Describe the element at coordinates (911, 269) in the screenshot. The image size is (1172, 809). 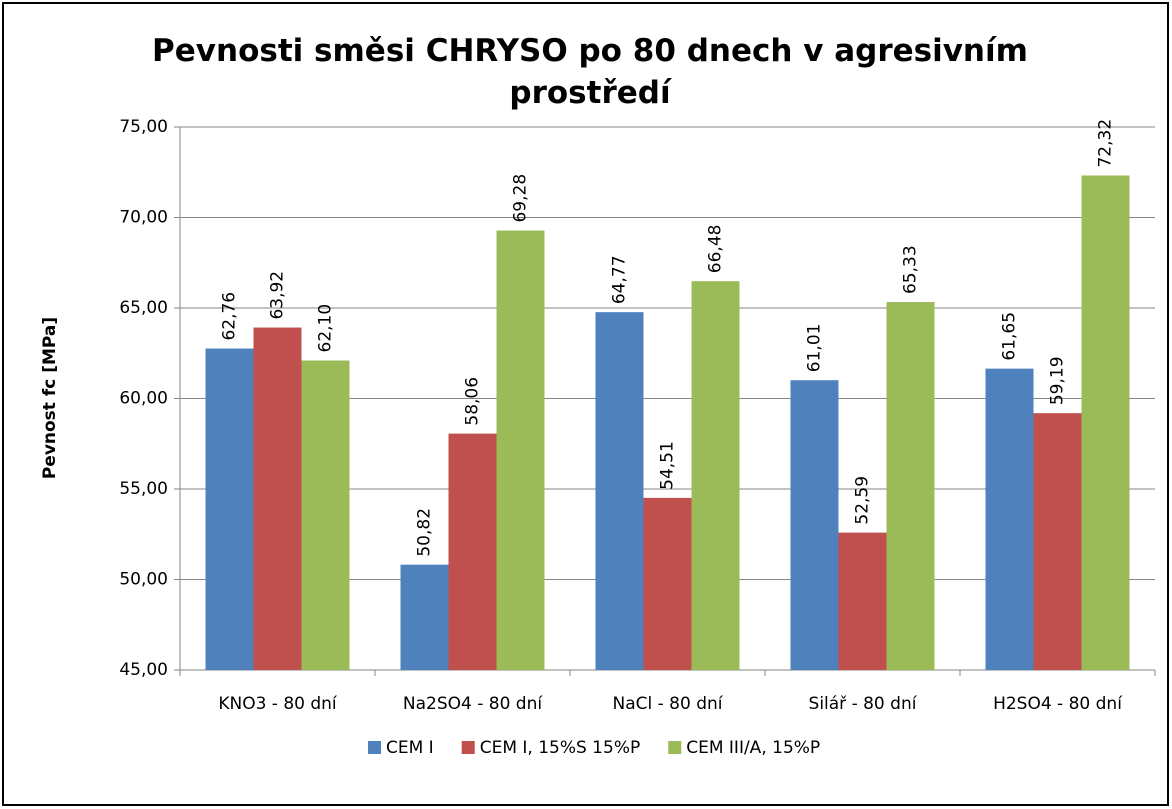
I see `data-label: 65,33` at that location.